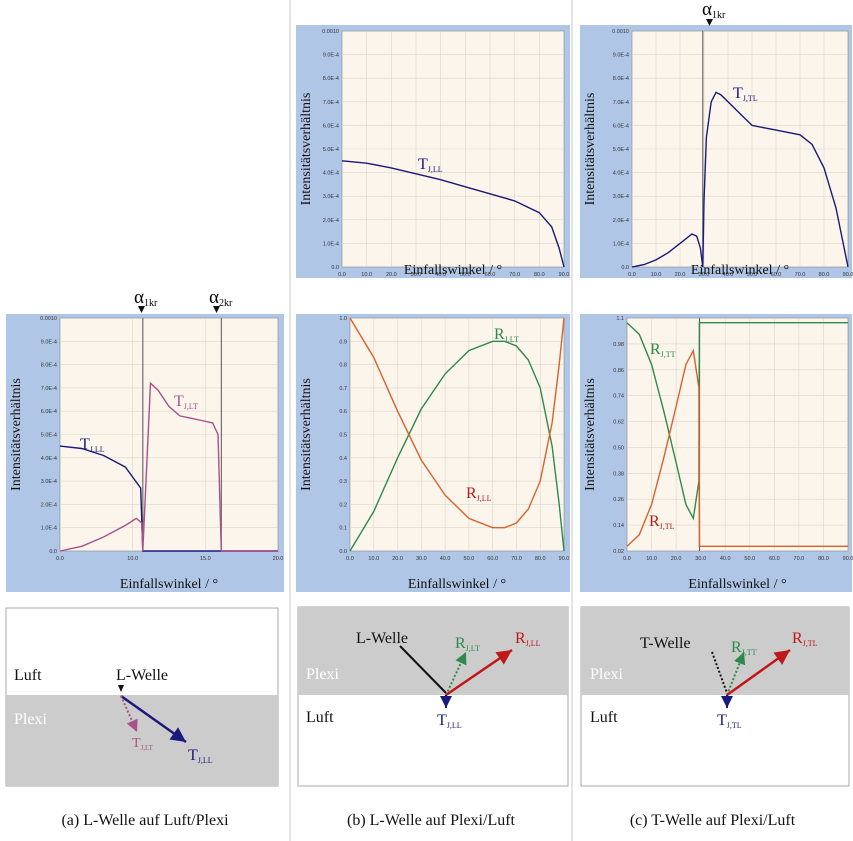 The image size is (853, 841). I want to click on label-c2-rjtt: RJ,TT, so click(663, 350).